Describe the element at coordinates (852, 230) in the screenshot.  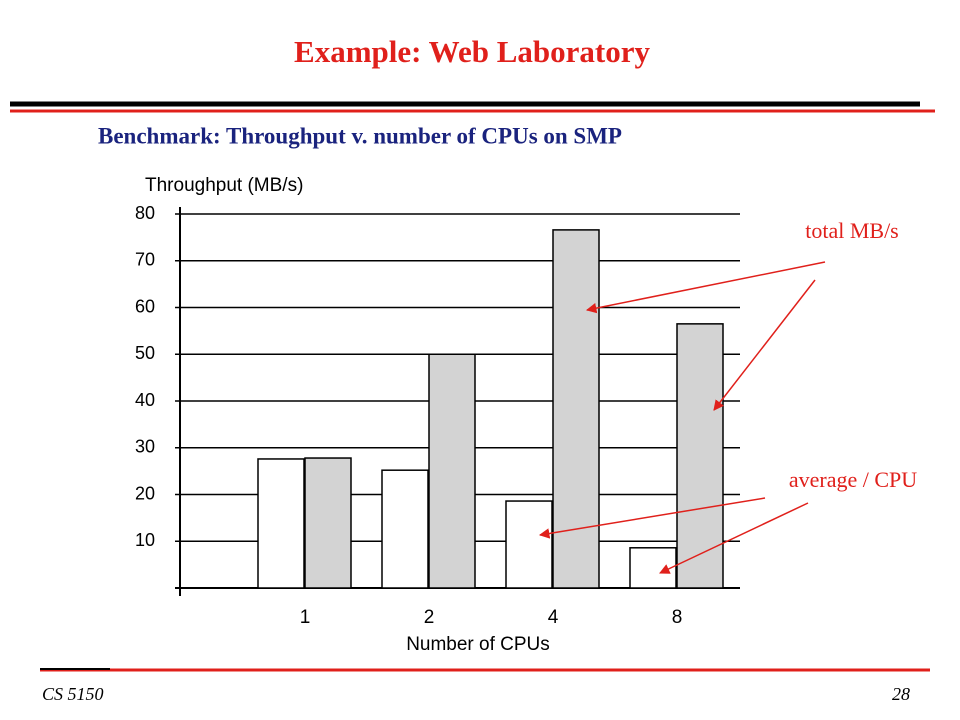
I see `legend-label: total MB/s` at that location.